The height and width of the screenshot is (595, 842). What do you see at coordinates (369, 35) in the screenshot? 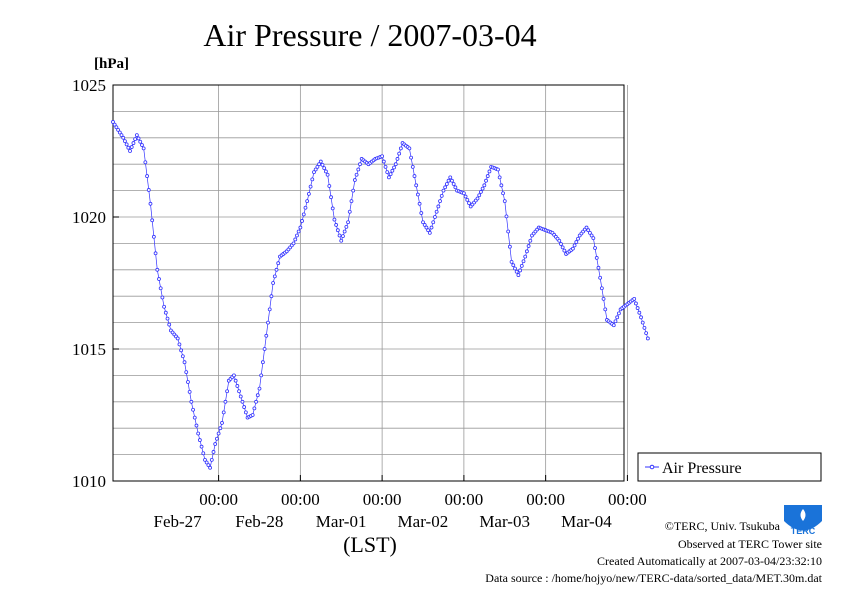
I see `chart-title: Air Pressure / 2007-03-04` at bounding box center [369, 35].